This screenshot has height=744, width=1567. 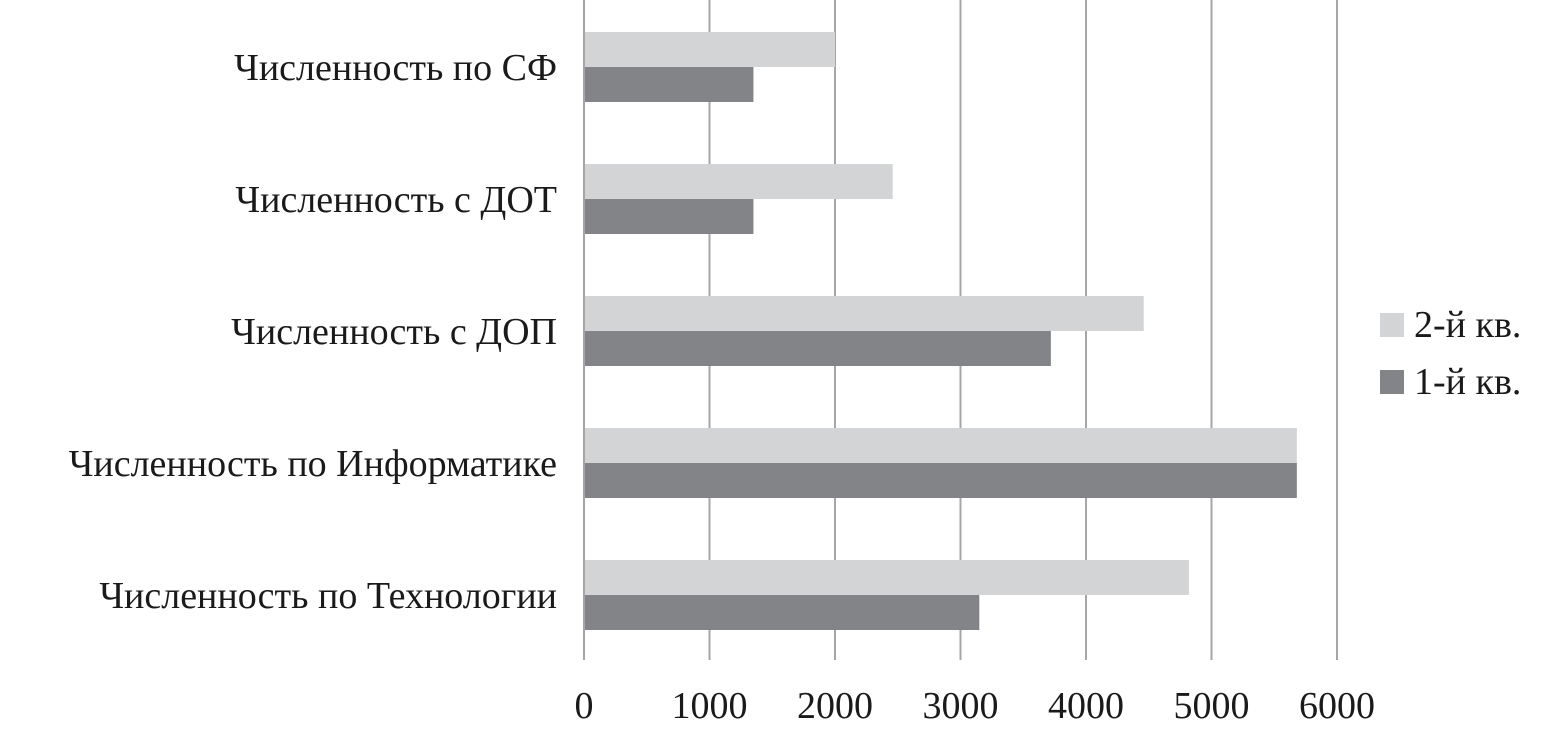 What do you see at coordinates (835, 706) in the screenshot?
I see `tick-label-2000: 2000` at bounding box center [835, 706].